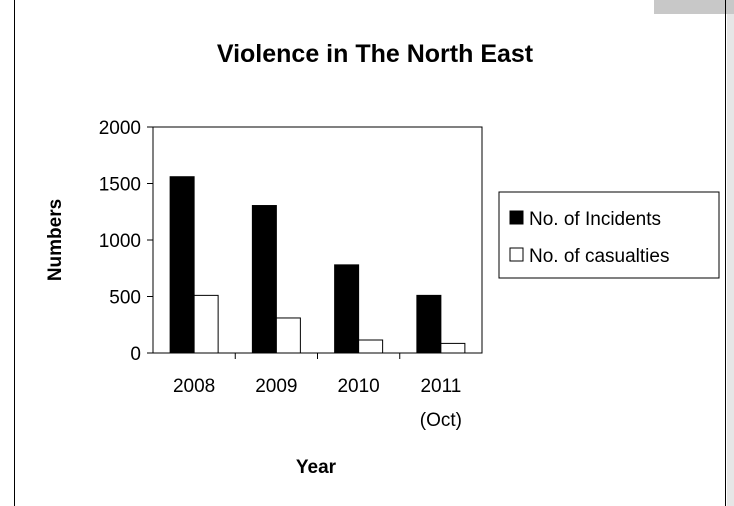  What do you see at coordinates (125, 298) in the screenshot?
I see `y-tick-label: 500` at bounding box center [125, 298].